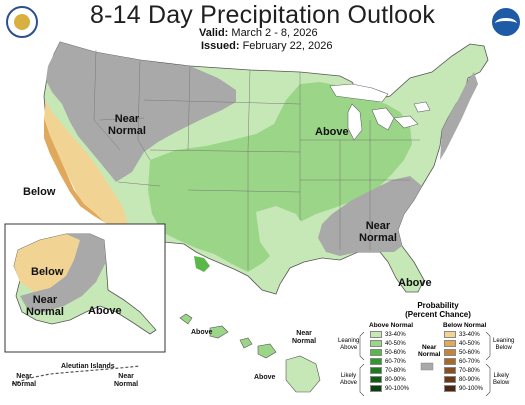 This screenshot has height=405, width=525. Describe the element at coordinates (378, 232) in the screenshot. I see `label-near-normal-southeast: Near Normal` at that location.